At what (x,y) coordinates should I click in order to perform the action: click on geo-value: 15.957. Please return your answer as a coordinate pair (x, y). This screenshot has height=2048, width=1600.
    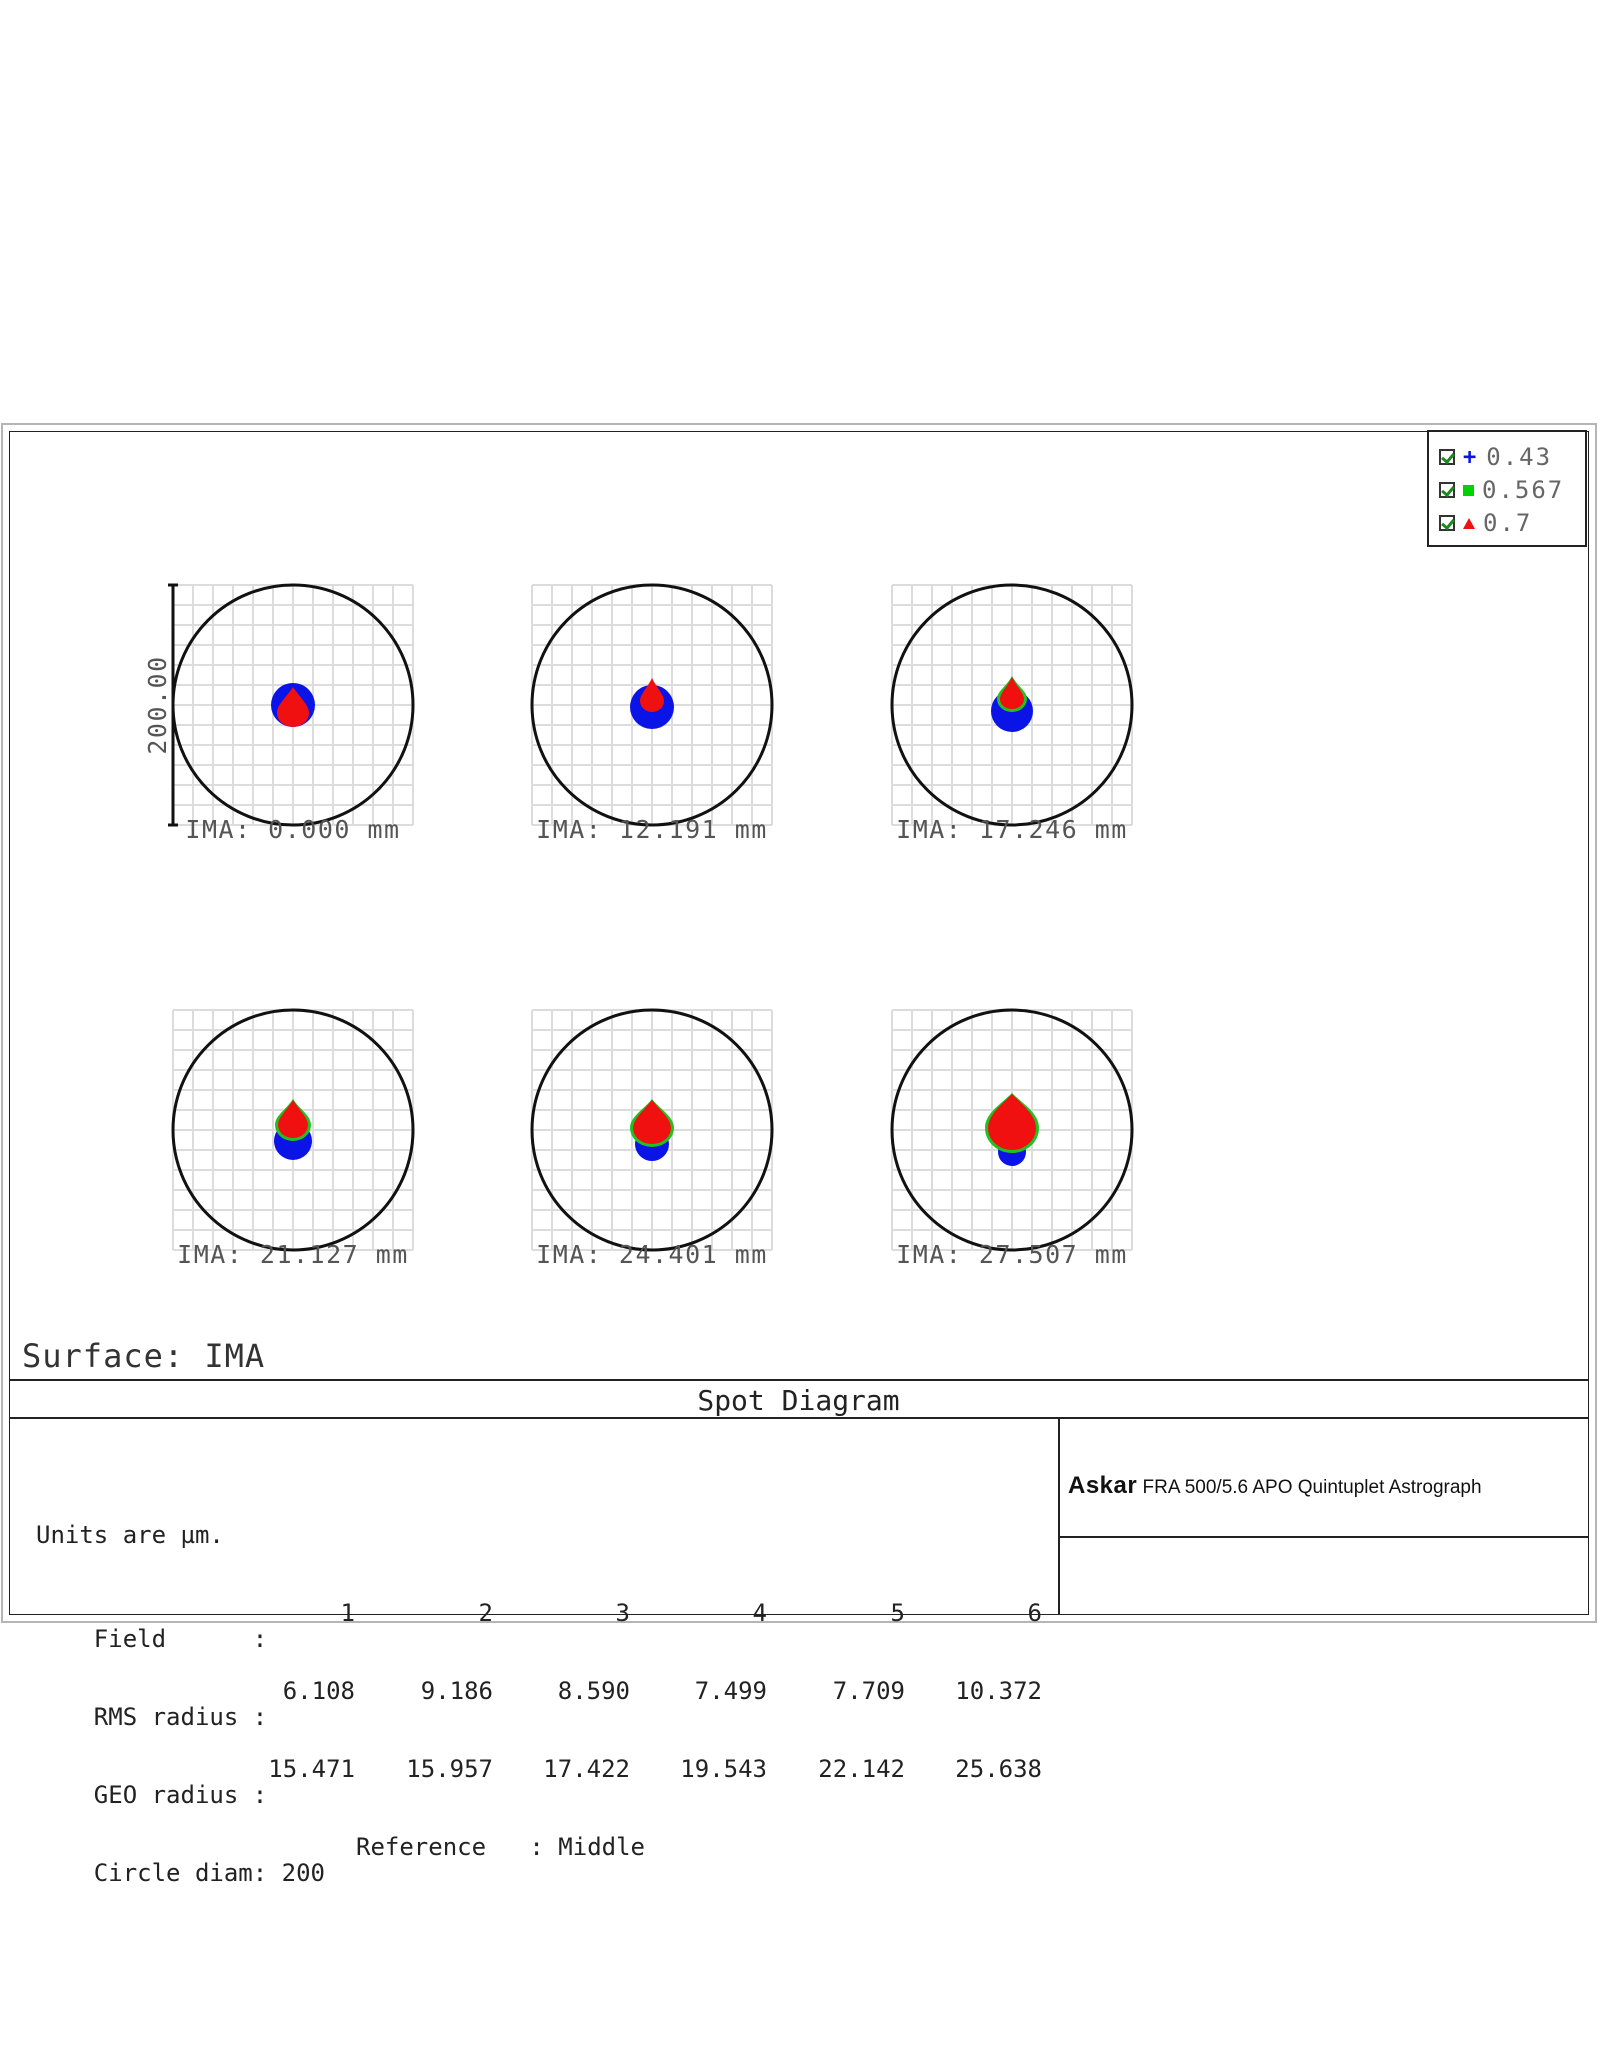
    Looking at the image, I should click on (449, 1769).